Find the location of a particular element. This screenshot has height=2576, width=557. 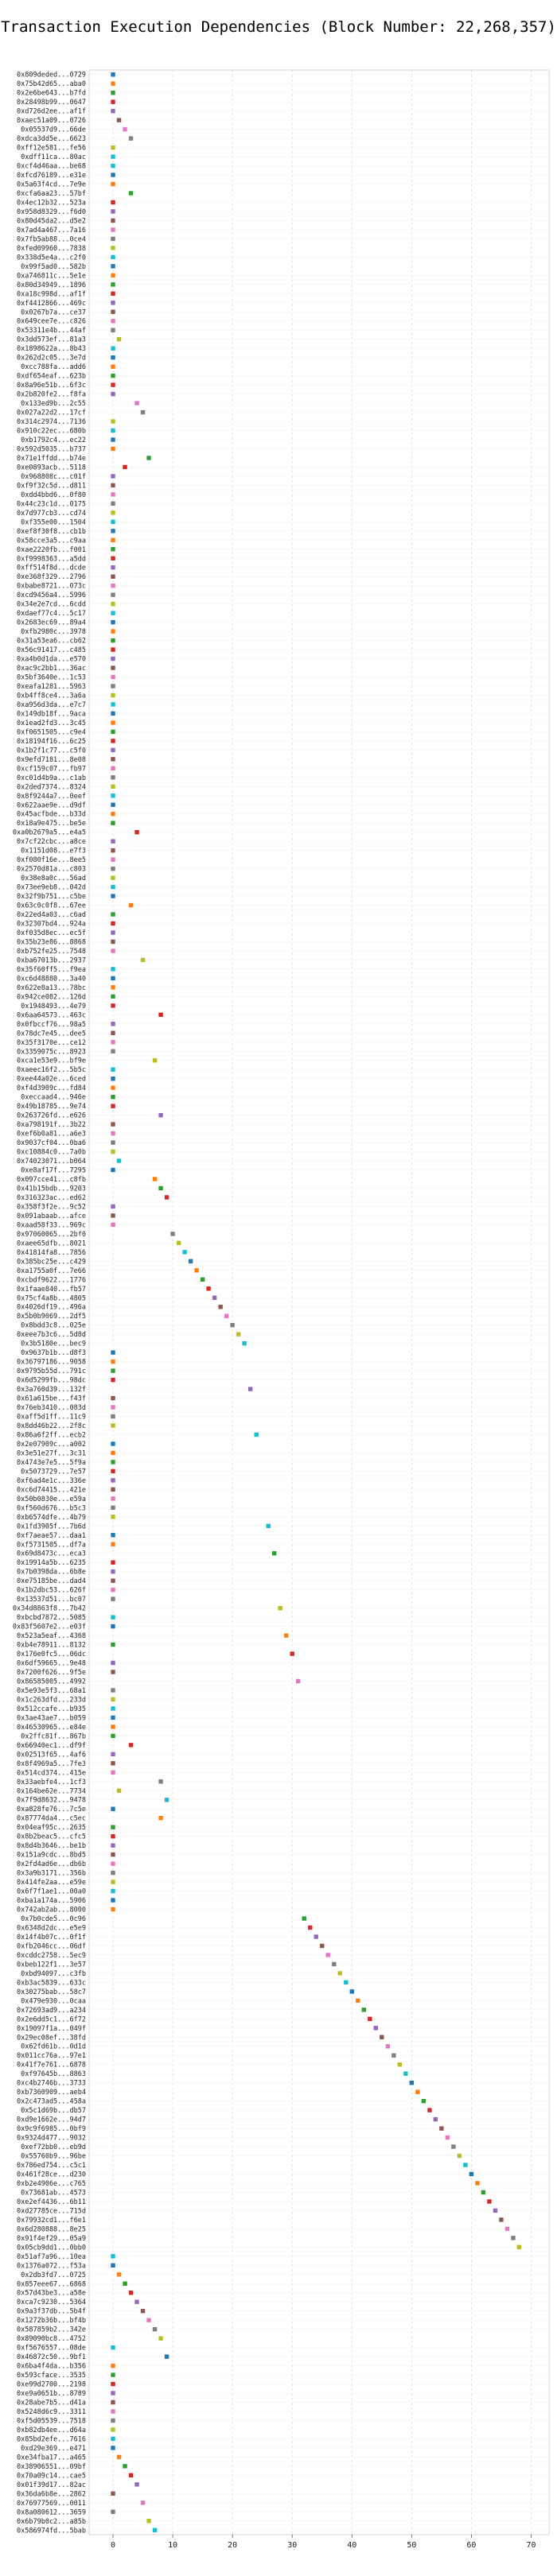

tx-hash-label: 0x2e07909c...a002 is located at coordinates (52, 1445).